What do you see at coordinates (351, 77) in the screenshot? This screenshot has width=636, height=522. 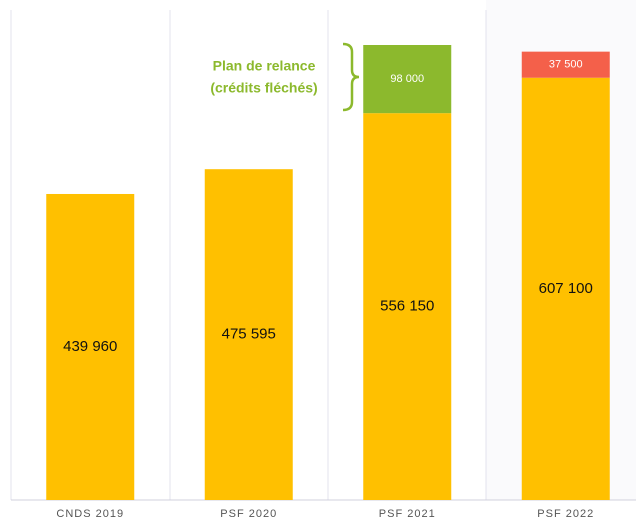 I see `brace` at bounding box center [351, 77].